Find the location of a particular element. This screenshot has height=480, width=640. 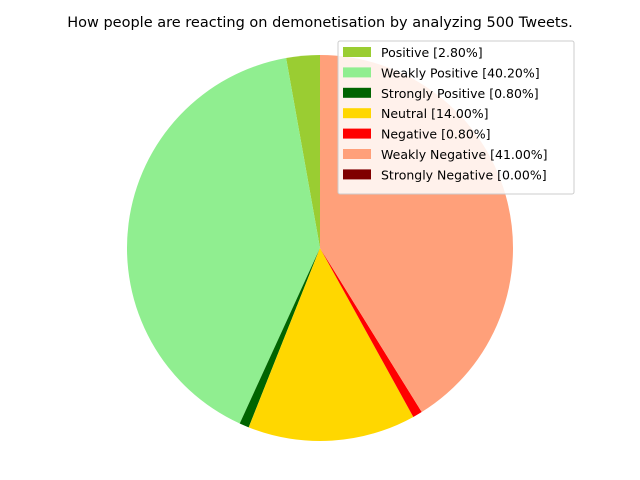

legend-swatch-weakly-negative is located at coordinates (357, 154).